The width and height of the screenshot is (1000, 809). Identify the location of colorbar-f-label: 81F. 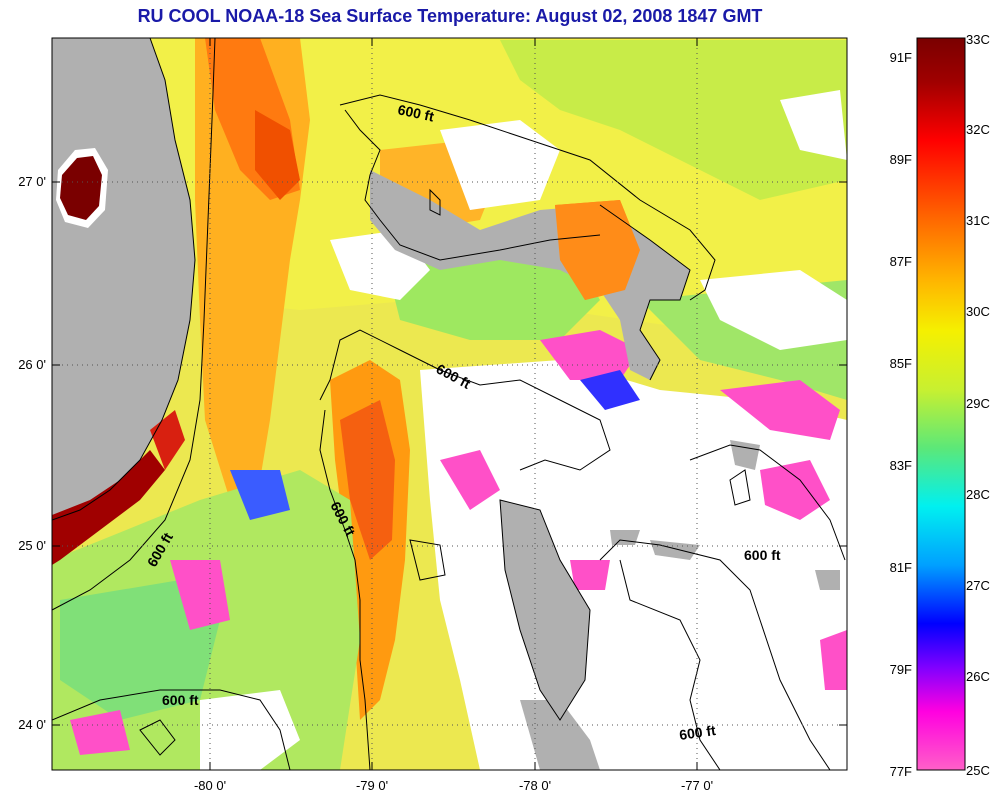
(901, 567).